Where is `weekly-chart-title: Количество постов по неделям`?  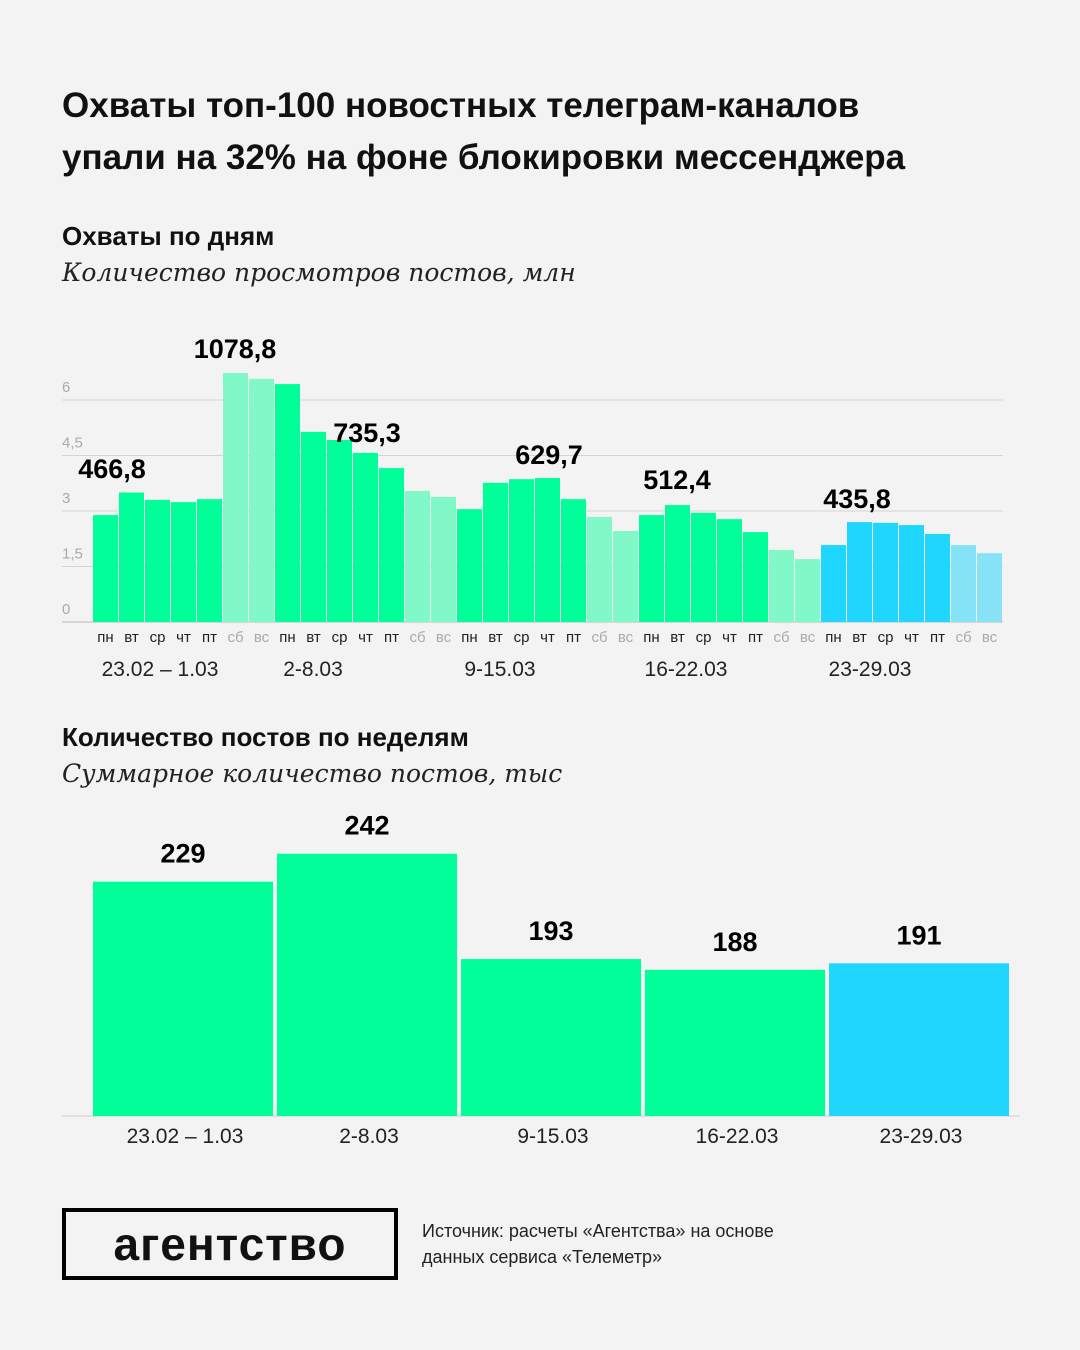 weekly-chart-title: Количество постов по неделям is located at coordinates (265, 737).